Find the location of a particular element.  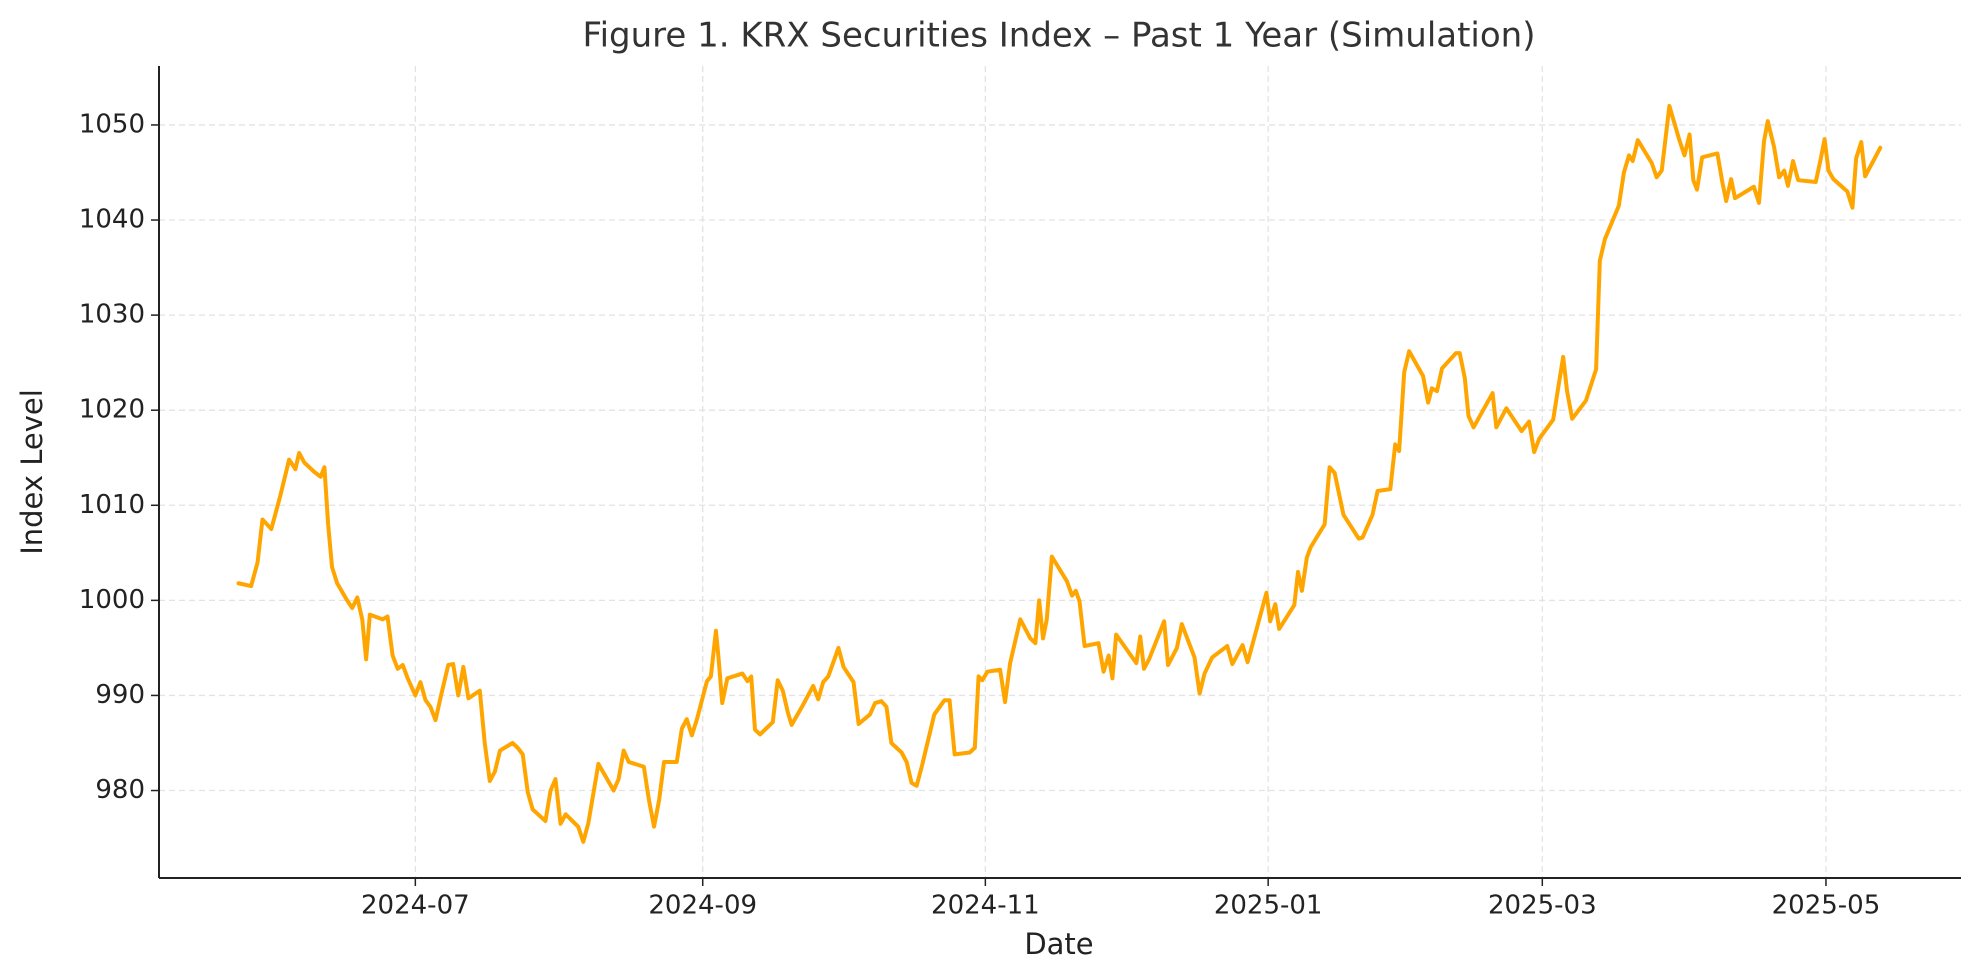

x-tick-label: 2024-09 is located at coordinates (702, 906).